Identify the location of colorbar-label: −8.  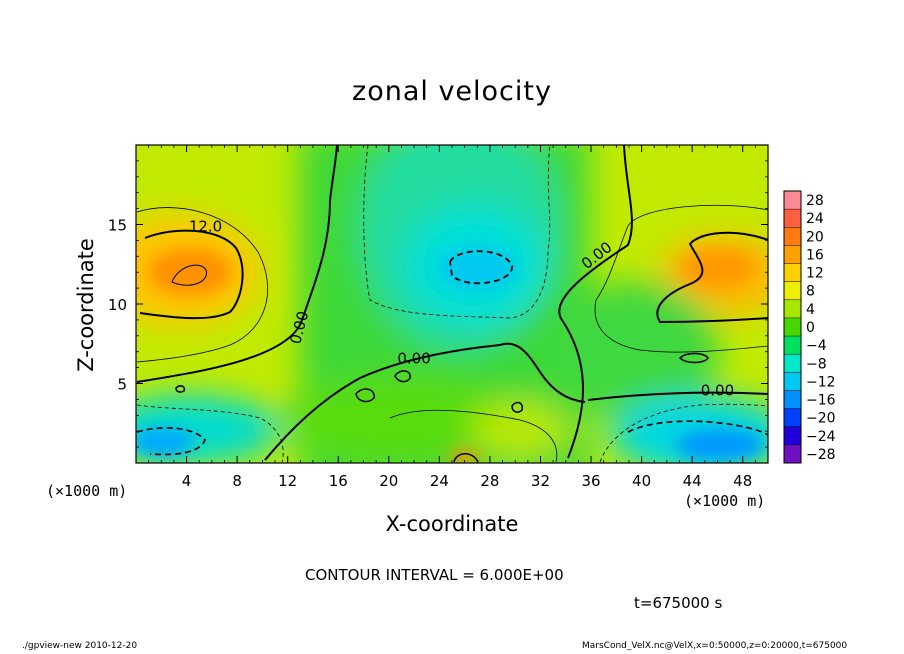
(816, 364).